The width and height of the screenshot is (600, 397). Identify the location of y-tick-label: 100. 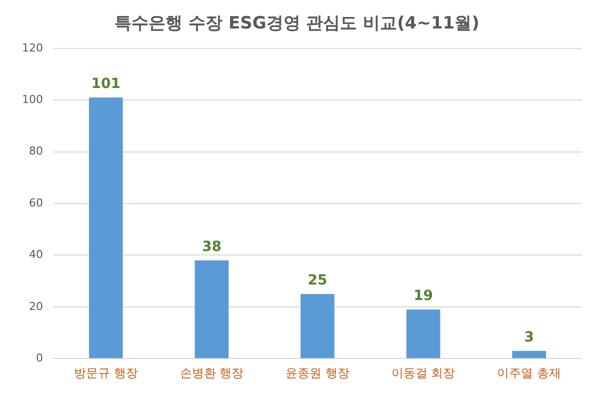
(32, 99).